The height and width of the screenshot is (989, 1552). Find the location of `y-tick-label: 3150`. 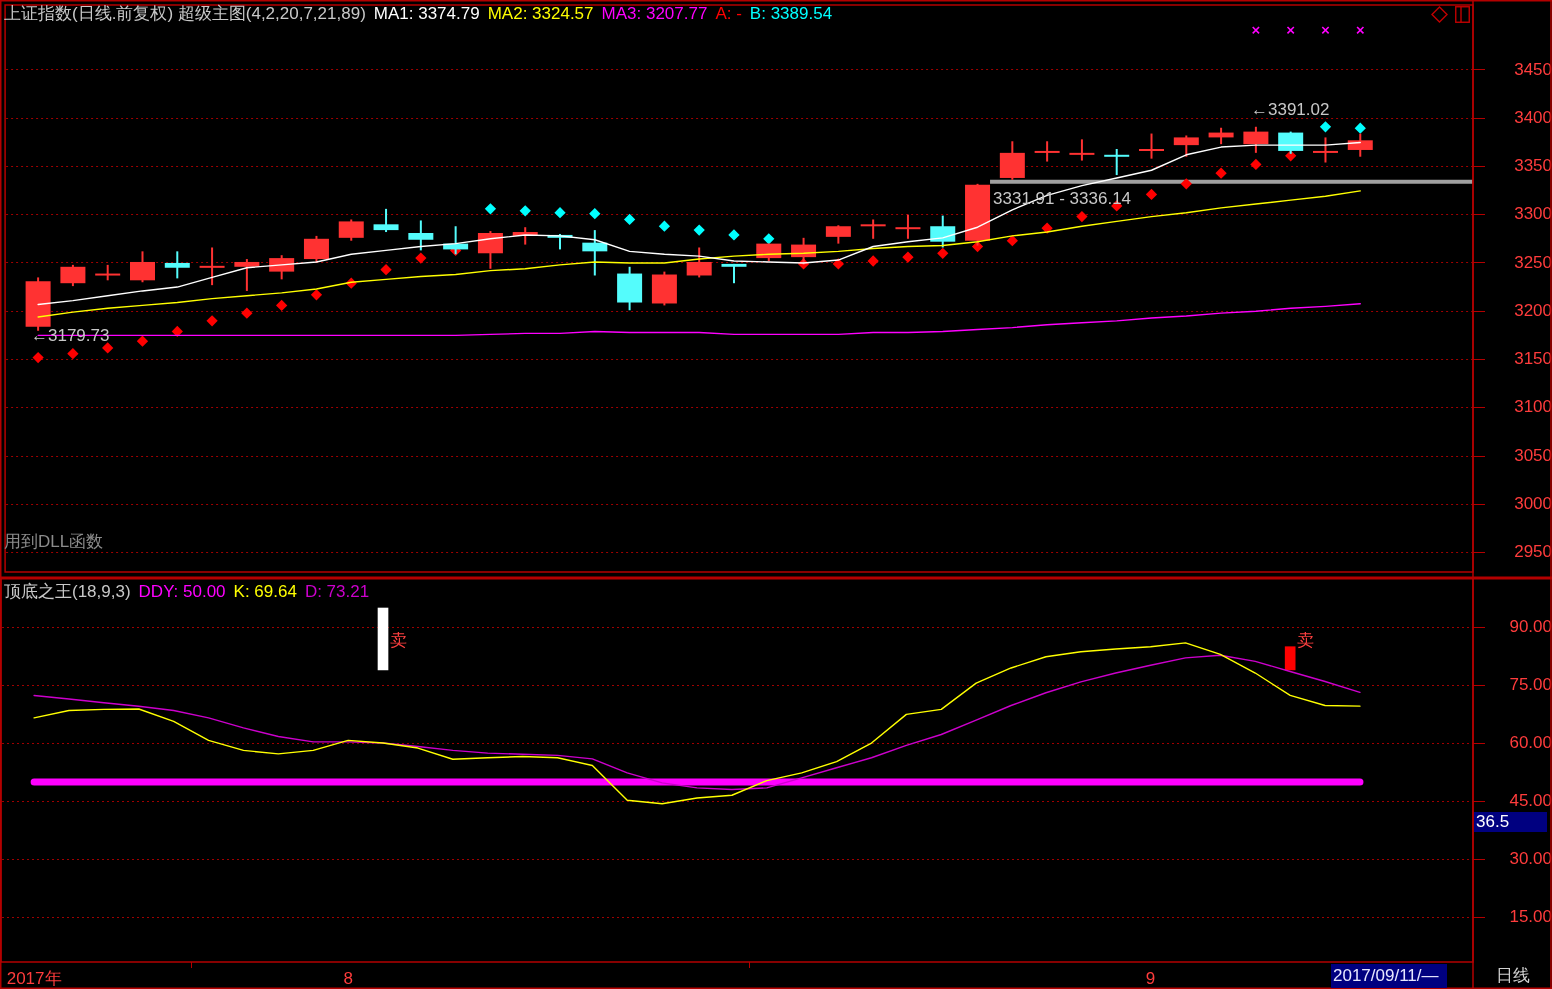

y-tick-label: 3150 is located at coordinates (1533, 359).